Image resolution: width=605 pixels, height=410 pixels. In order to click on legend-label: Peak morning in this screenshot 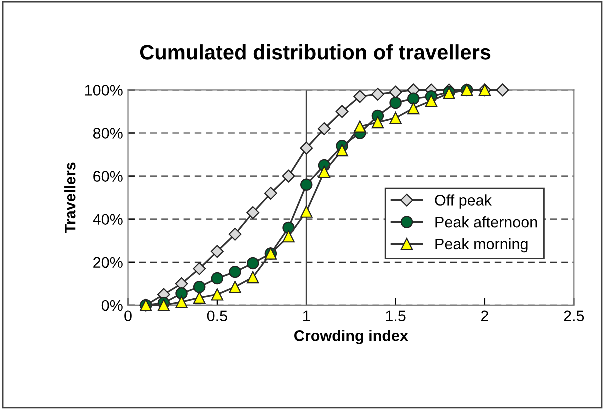, I will do `click(482, 245)`.